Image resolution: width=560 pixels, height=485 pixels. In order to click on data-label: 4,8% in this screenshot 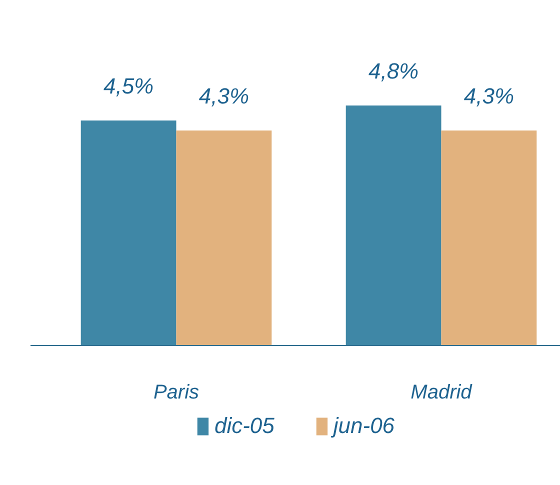, I will do `click(393, 71)`.